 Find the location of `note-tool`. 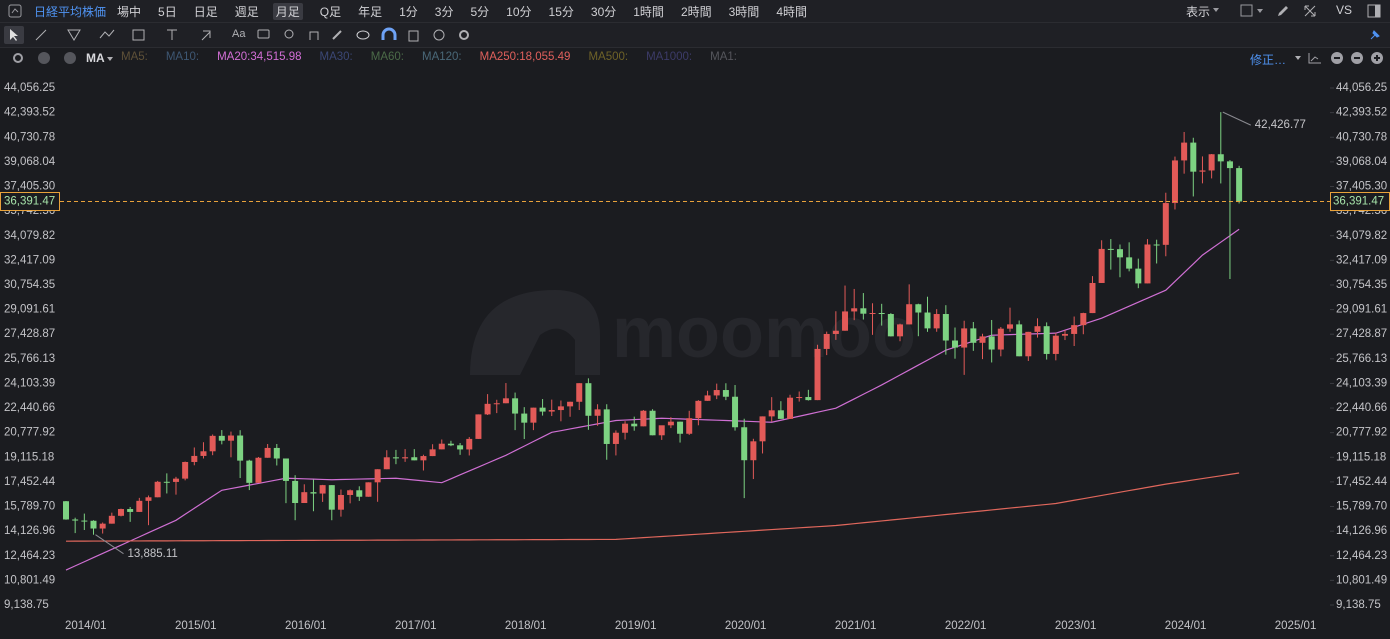

note-tool is located at coordinates (263, 34).